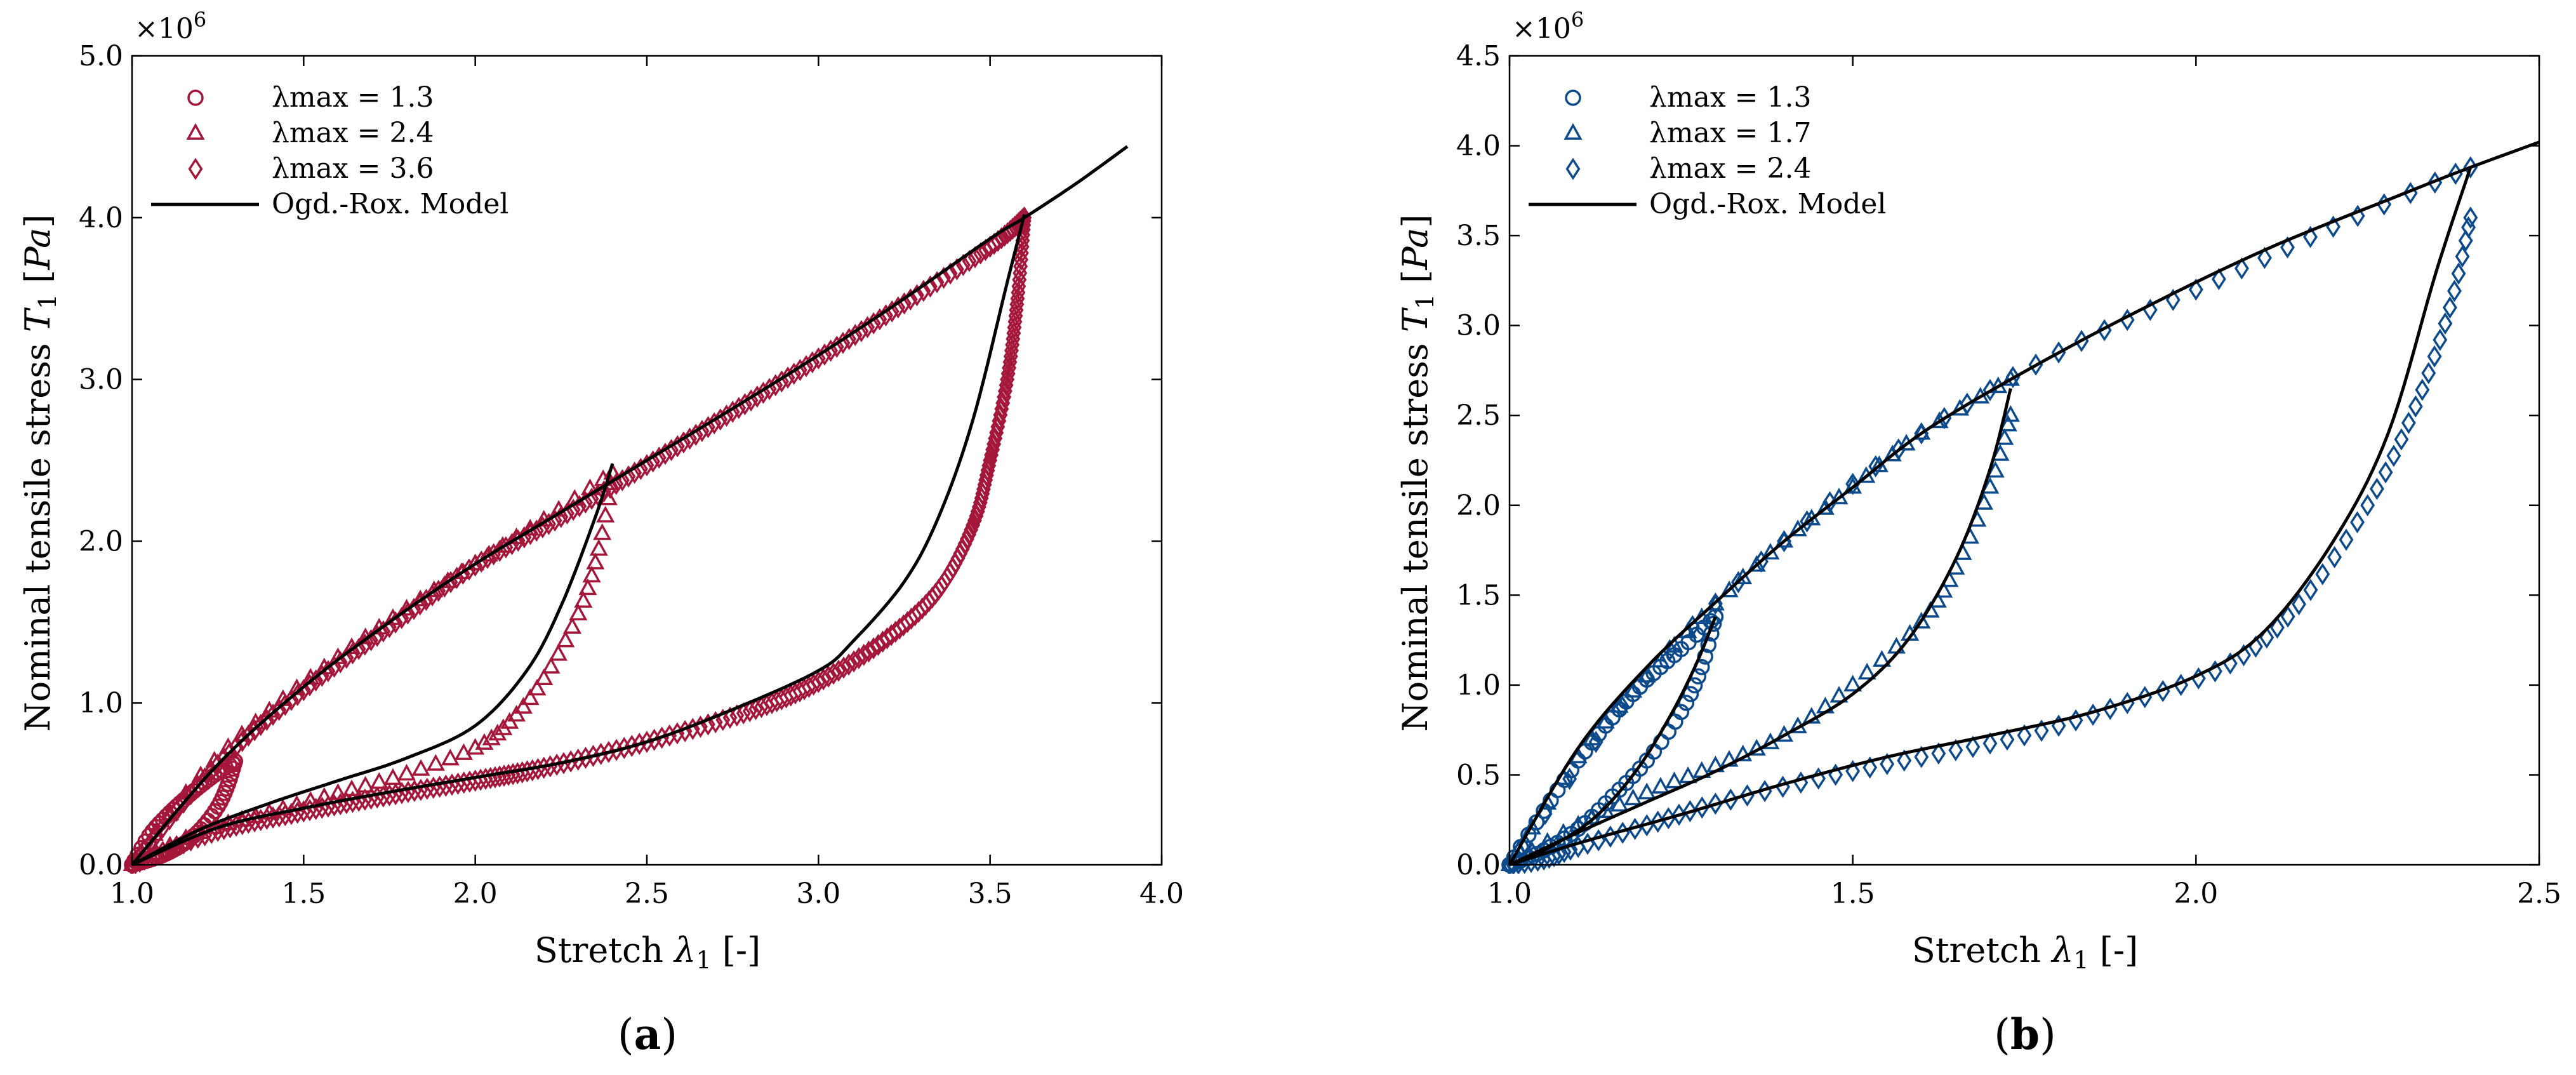  I want to click on x-tick-label: 2.0, so click(475, 894).